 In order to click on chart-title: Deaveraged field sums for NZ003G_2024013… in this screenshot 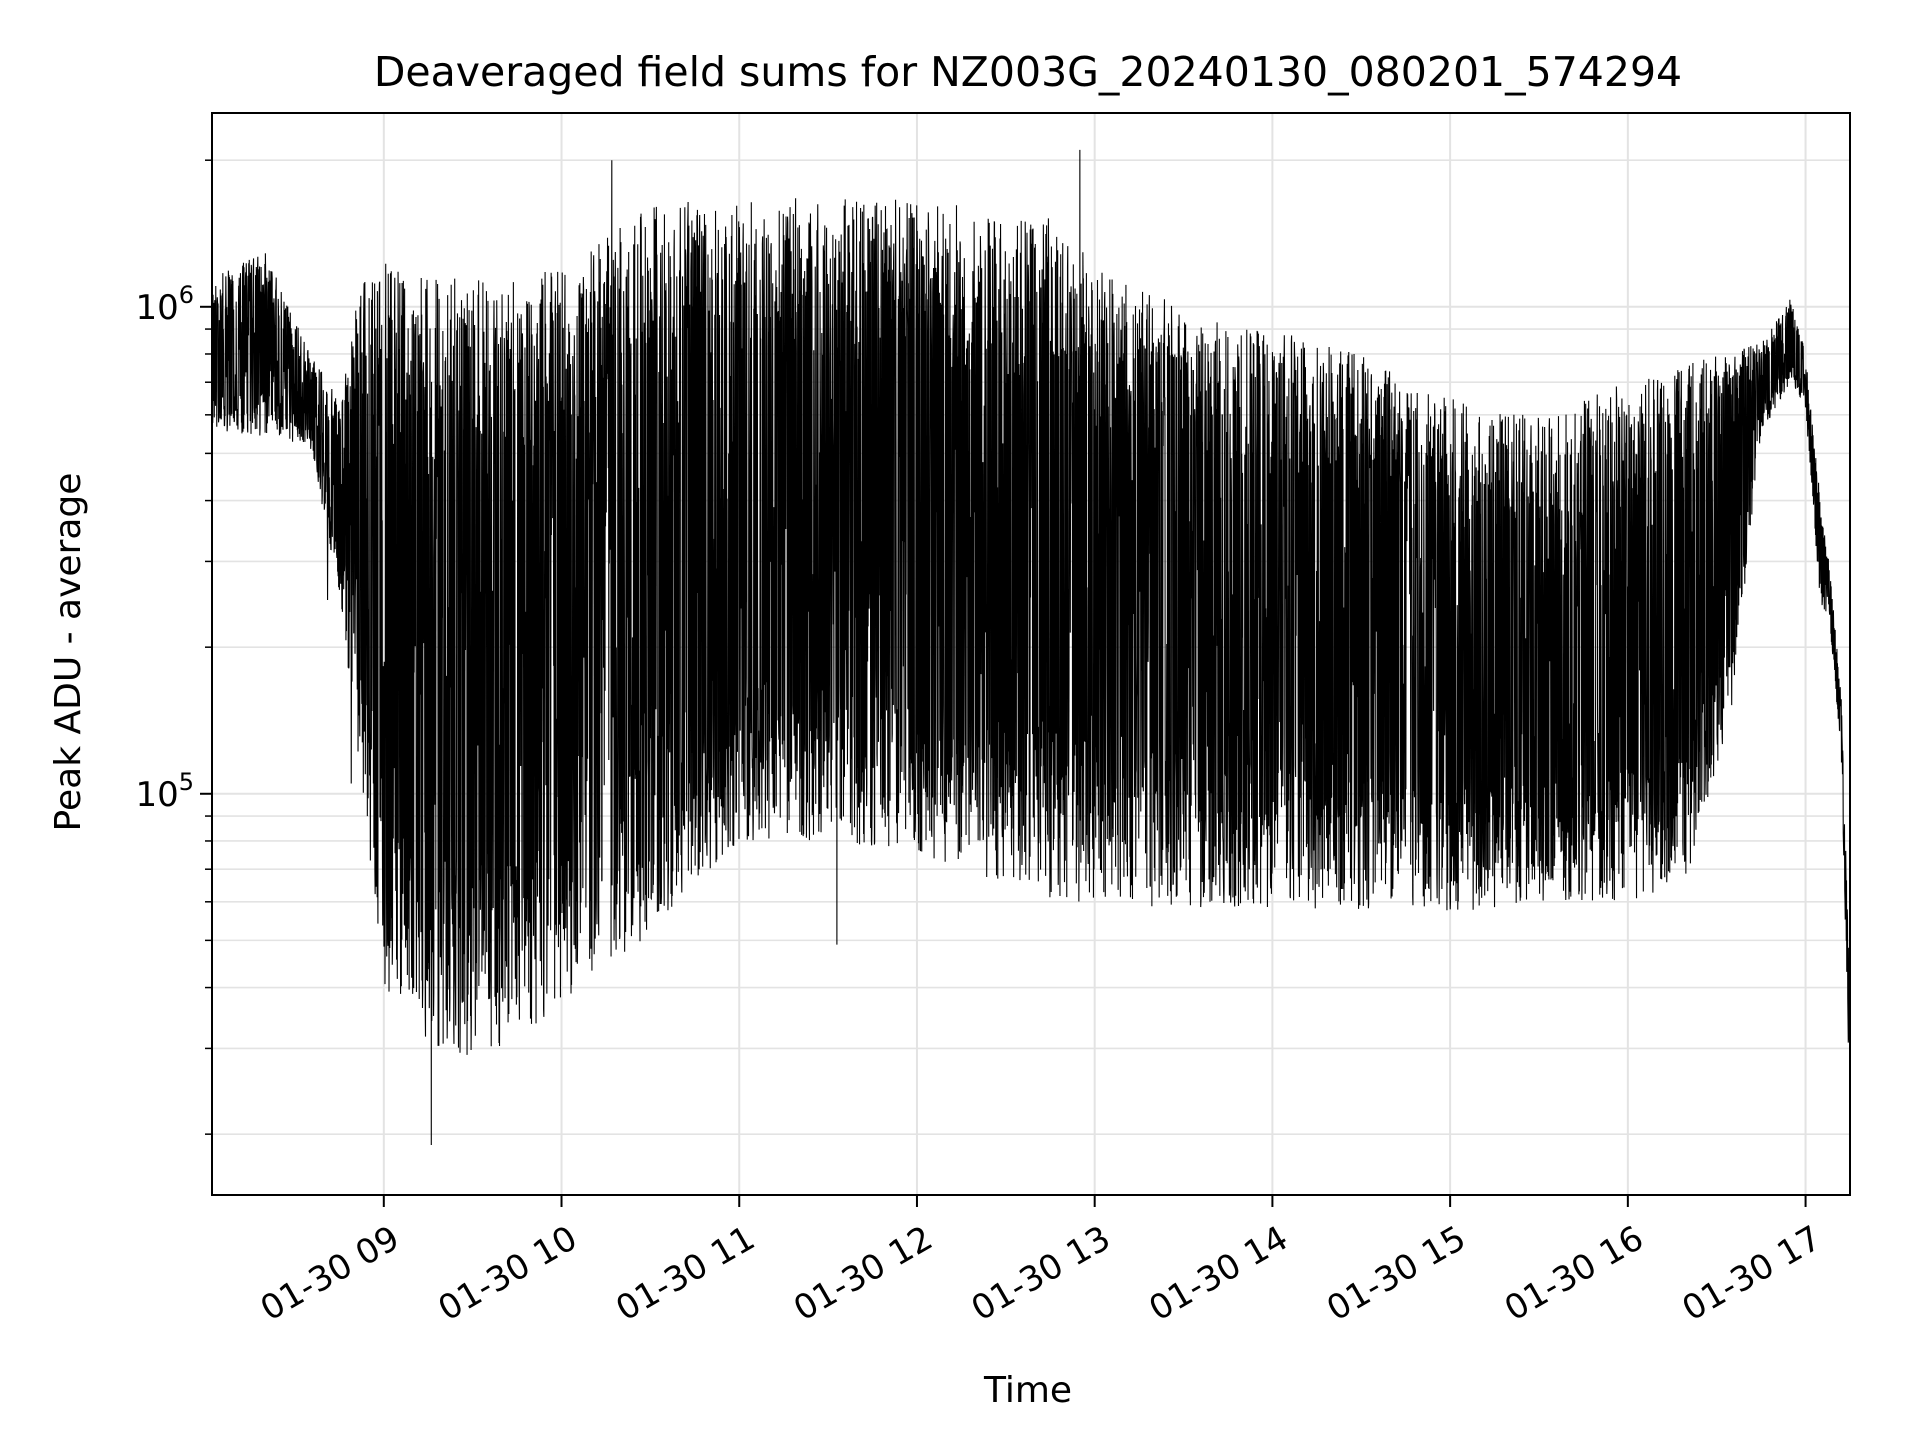, I will do `click(1028, 72)`.